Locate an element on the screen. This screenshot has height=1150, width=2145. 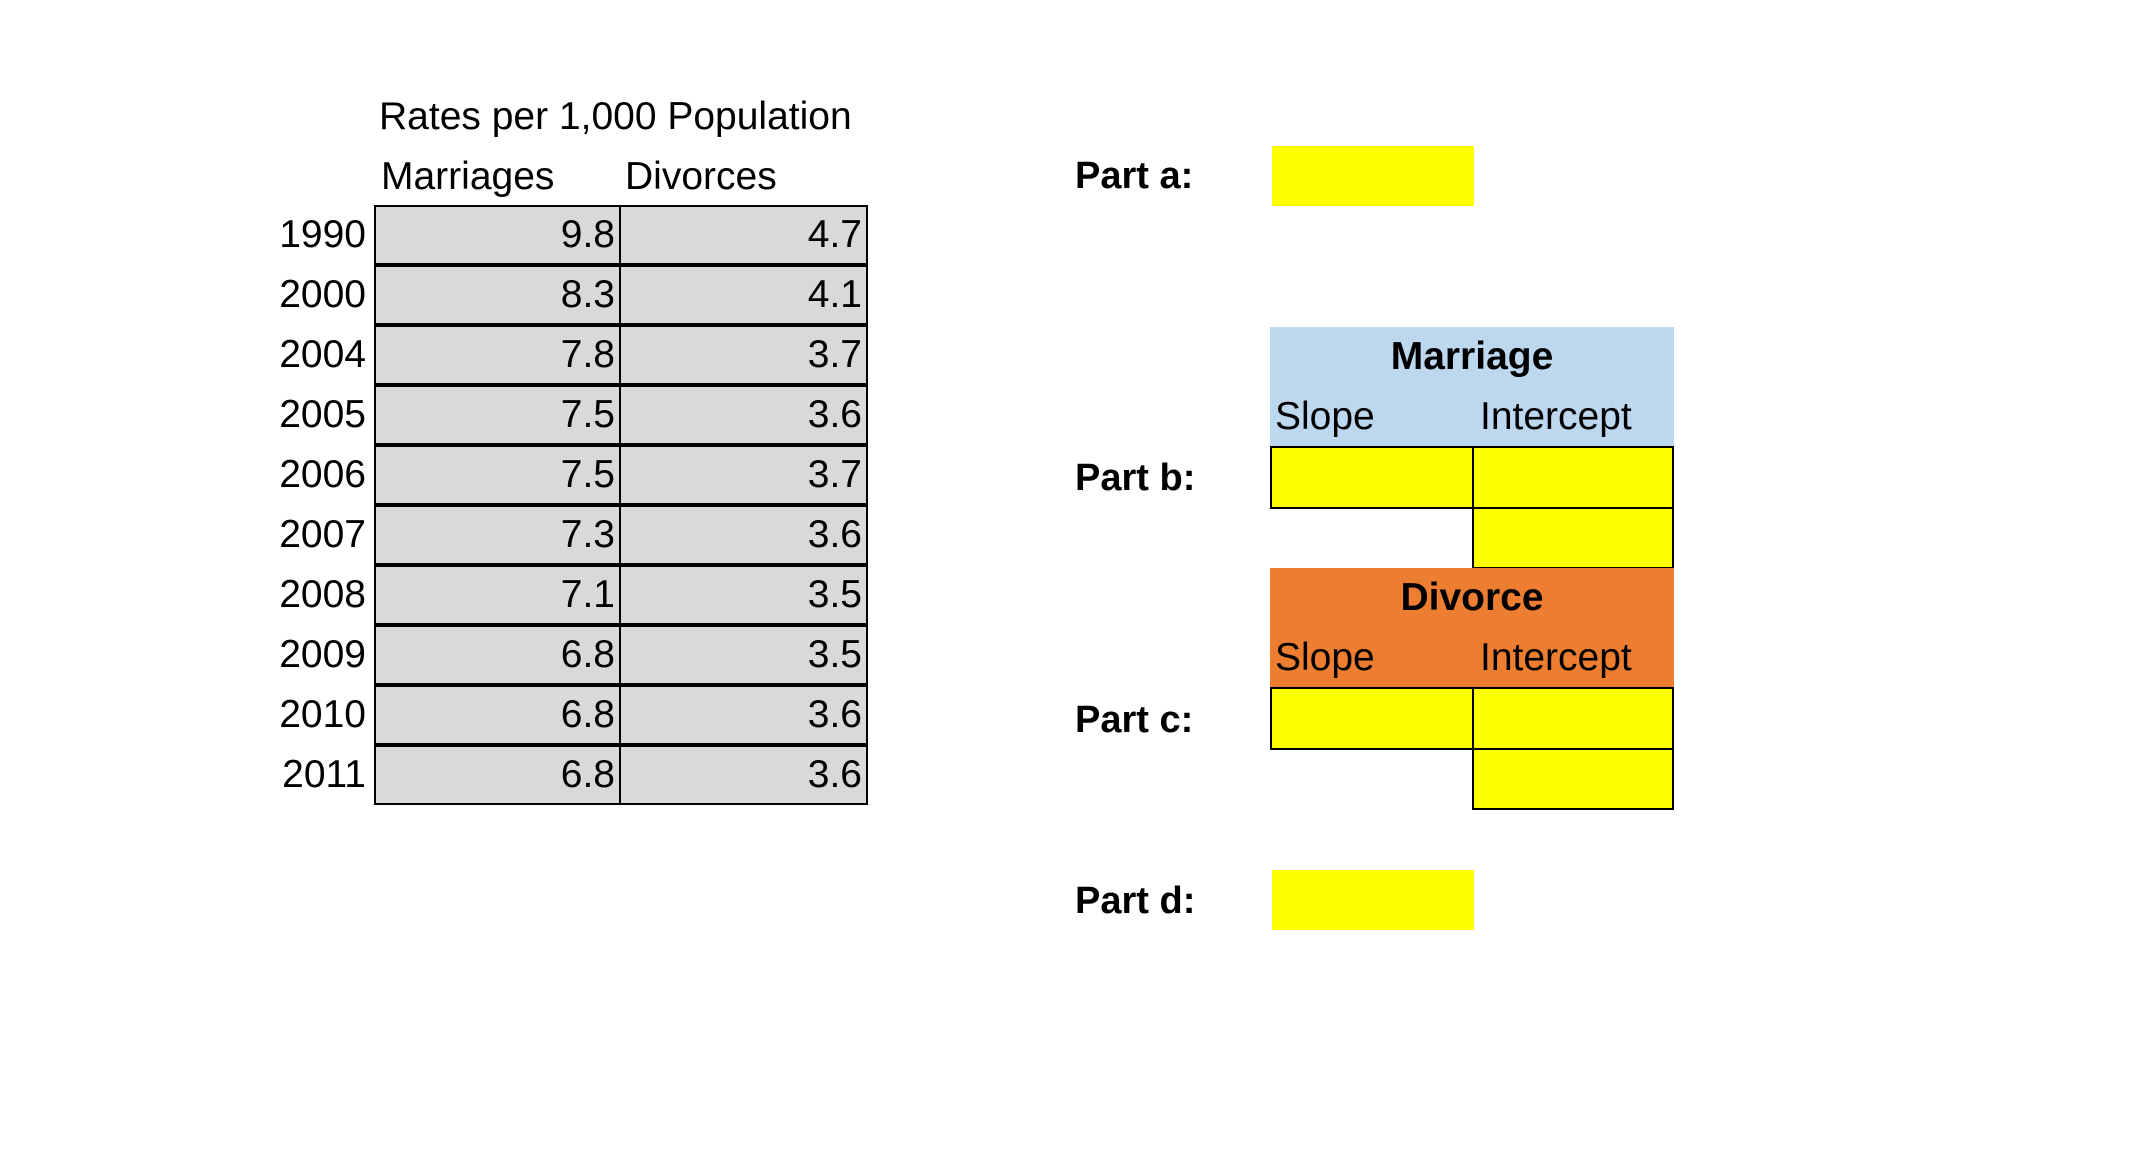
part-a-answer-cell is located at coordinates (1373, 176).